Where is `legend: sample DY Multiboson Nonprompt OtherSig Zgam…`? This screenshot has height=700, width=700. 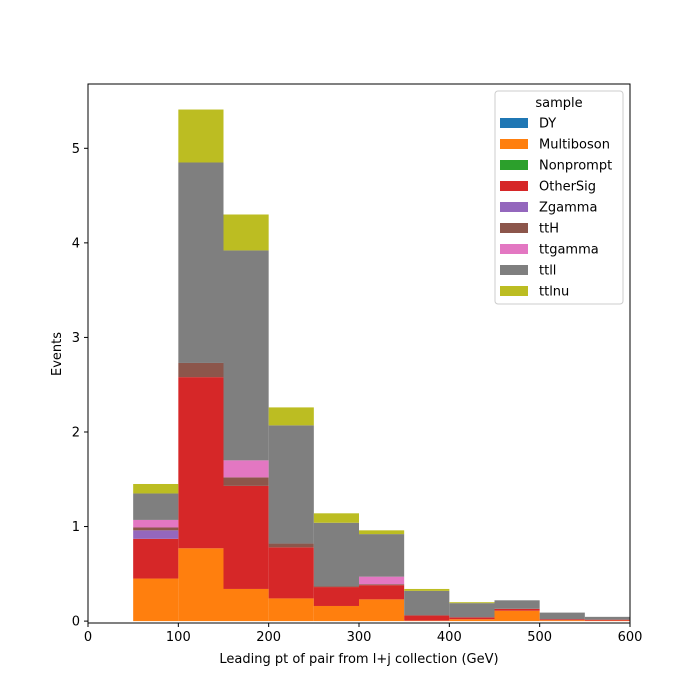 legend: sample DY Multiboson Nonprompt OtherSig Zgam… is located at coordinates (559, 197).